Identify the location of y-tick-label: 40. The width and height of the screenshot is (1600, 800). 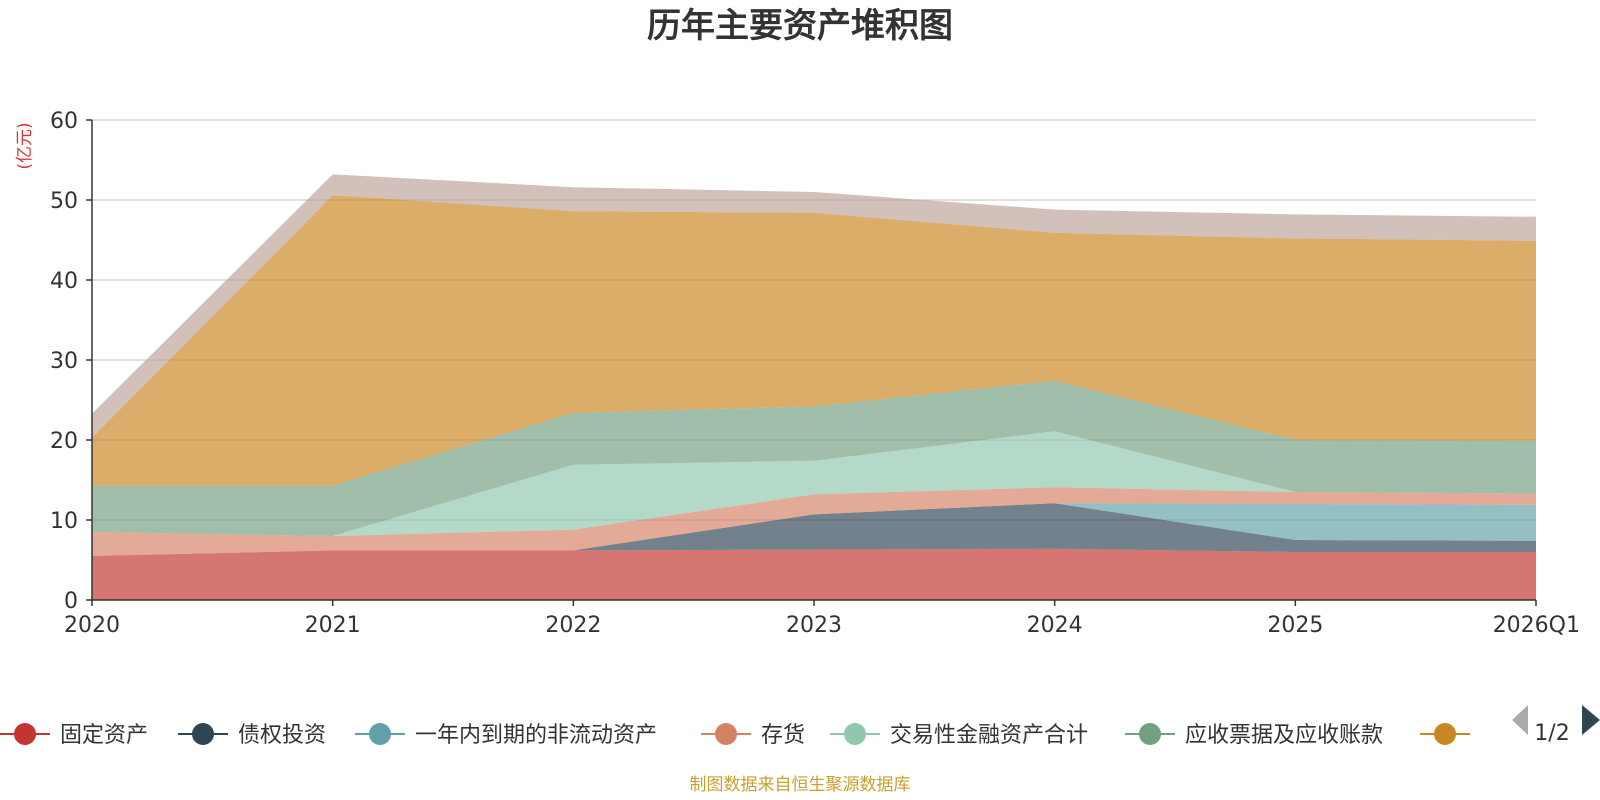
(64, 281).